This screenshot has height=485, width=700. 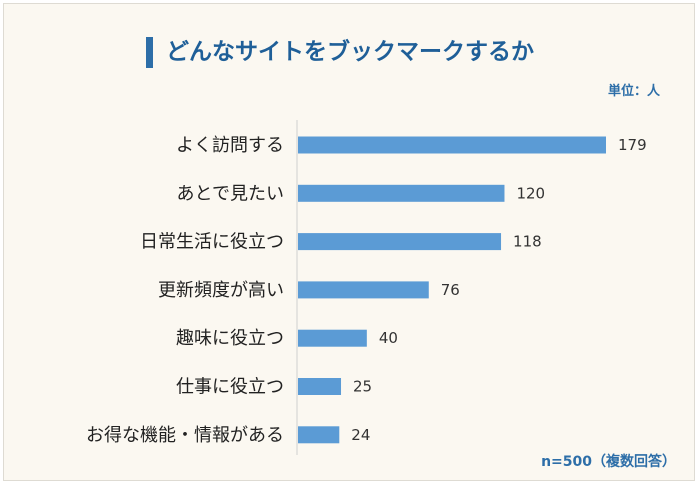 What do you see at coordinates (527, 242) in the screenshot?
I see `value-label: 118` at bounding box center [527, 242].